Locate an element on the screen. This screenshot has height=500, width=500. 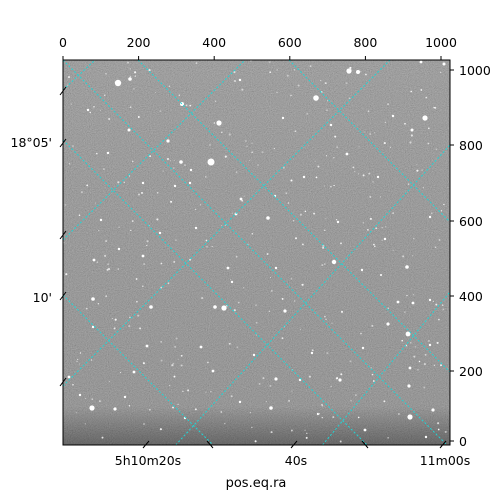
left-axis is located at coordinates (63, 236).